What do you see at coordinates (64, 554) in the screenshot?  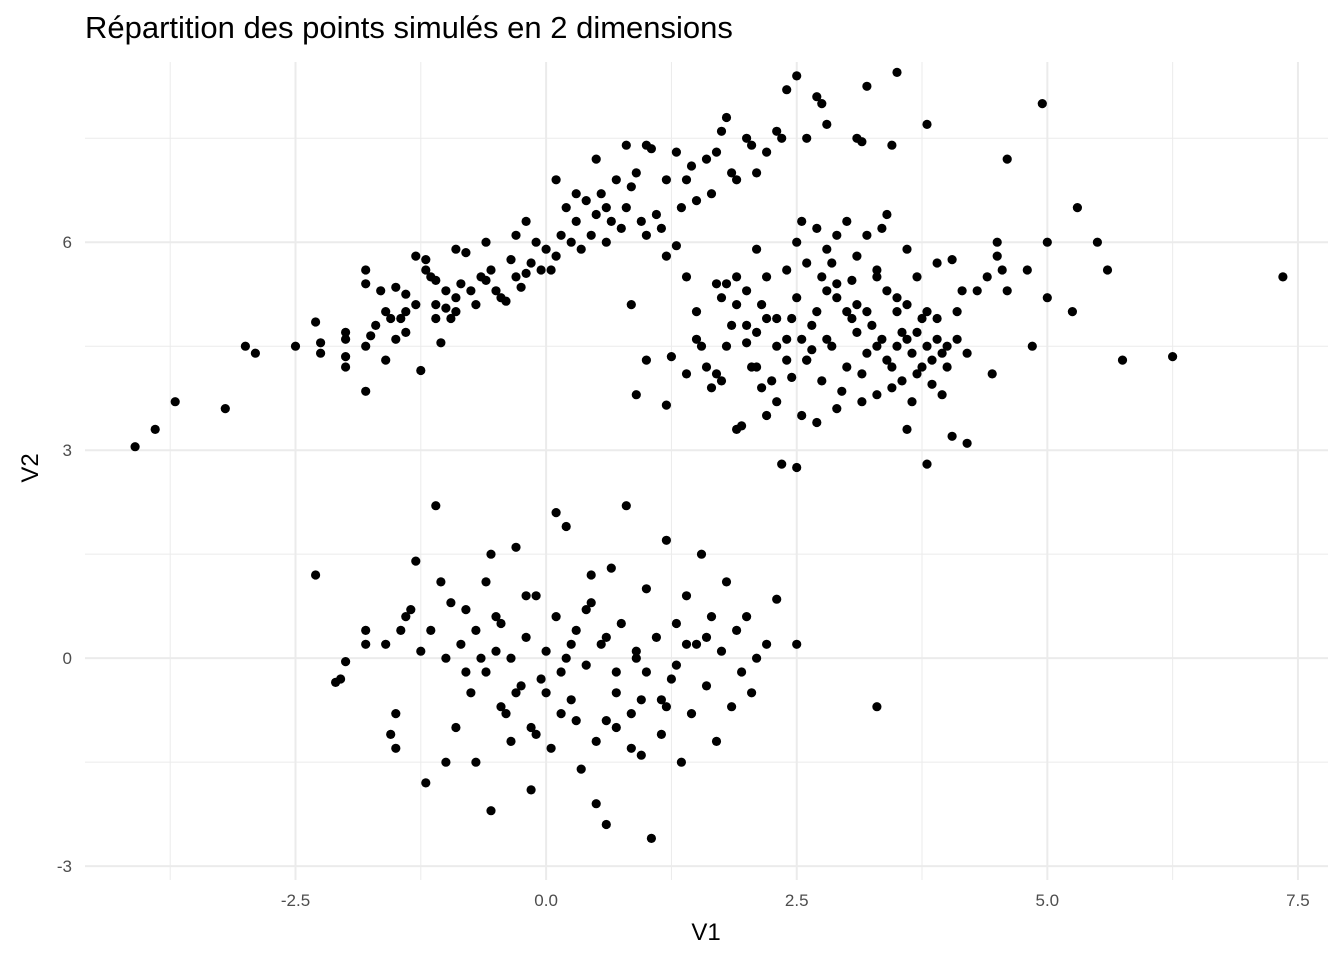 I see `y-axis-tick-labels: -3 0 3 6` at bounding box center [64, 554].